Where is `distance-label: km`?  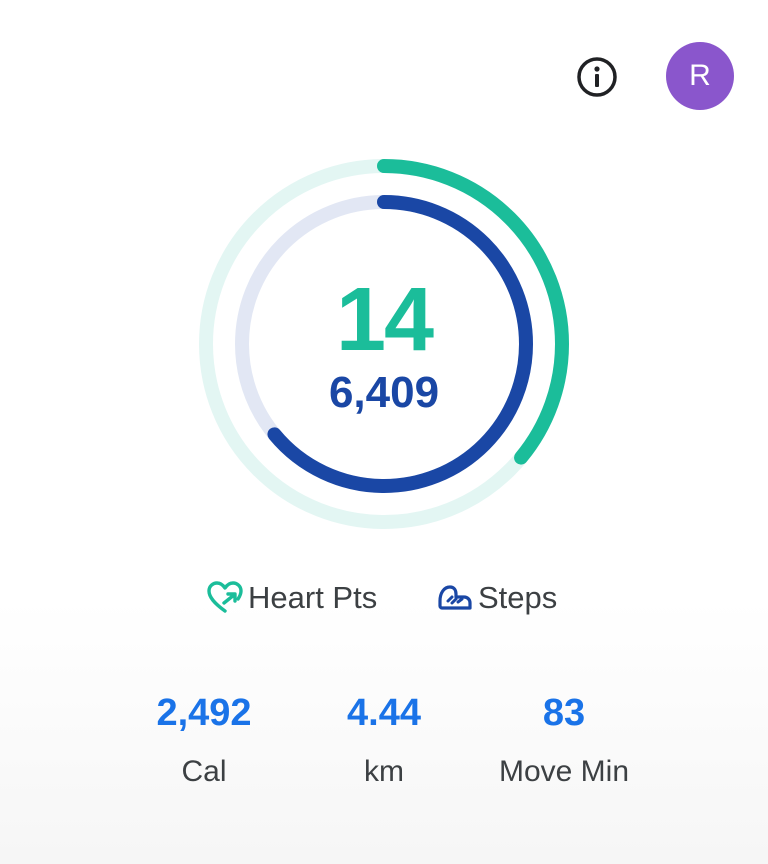
distance-label: km is located at coordinates (384, 771).